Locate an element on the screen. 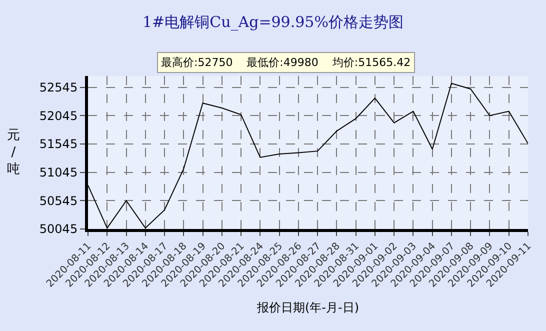 Image resolution: width=546 pixels, height=331 pixels. y-tick-label: 52045 is located at coordinates (58, 115).